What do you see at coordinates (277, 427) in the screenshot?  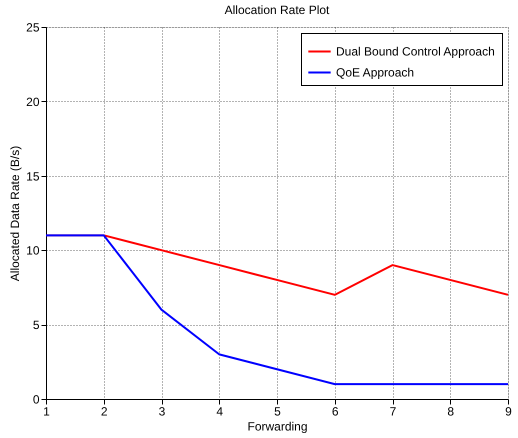 I see `x-axis-title: Forwarding` at bounding box center [277, 427].